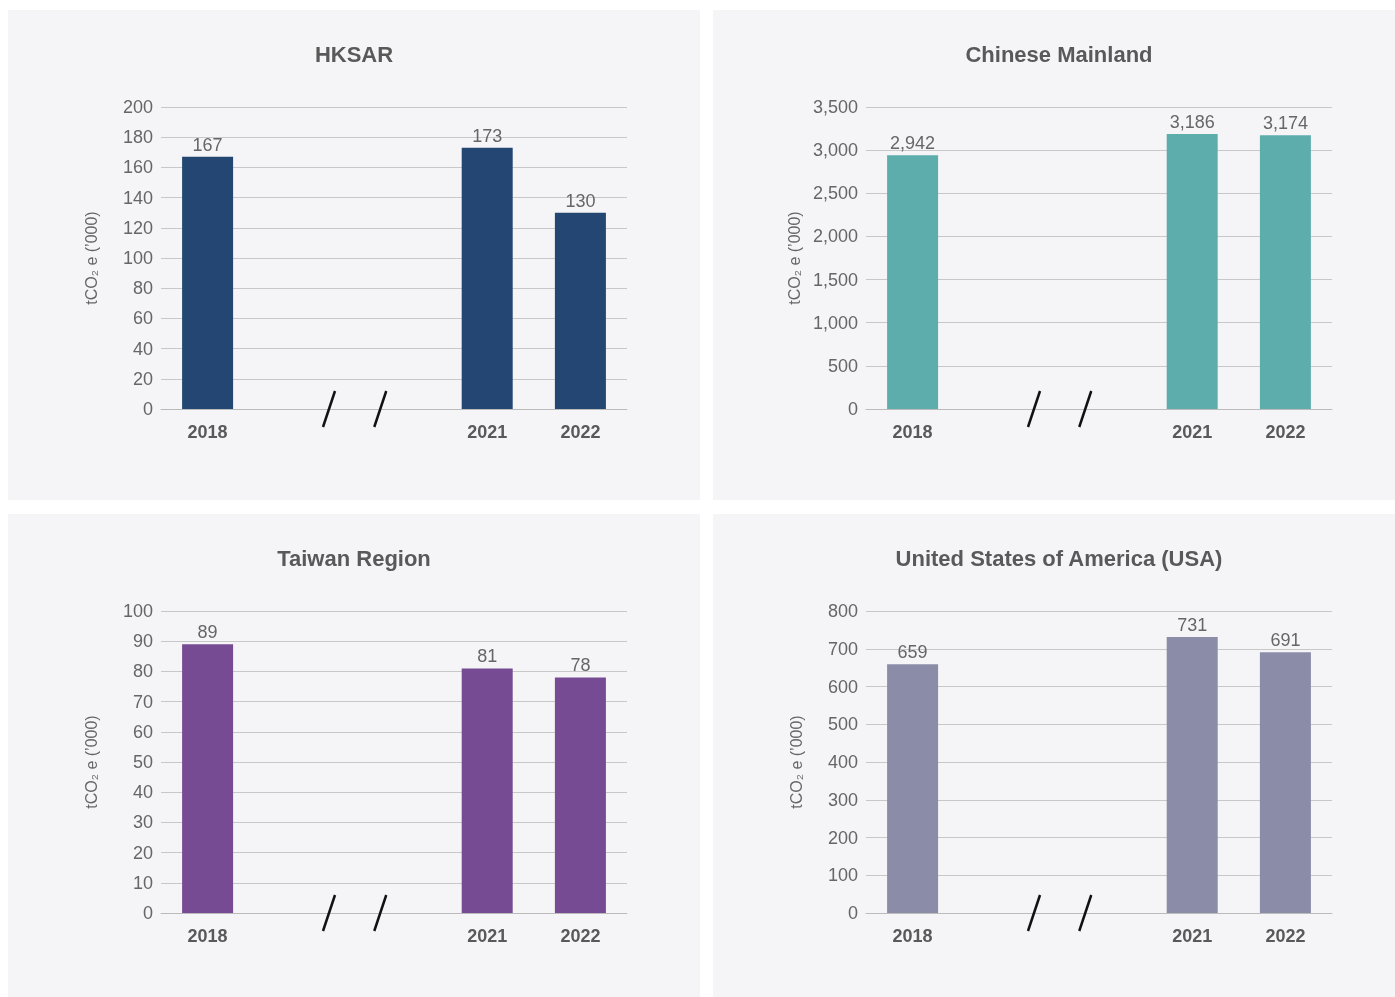  I want to click on data-label: 2,942, so click(913, 143).